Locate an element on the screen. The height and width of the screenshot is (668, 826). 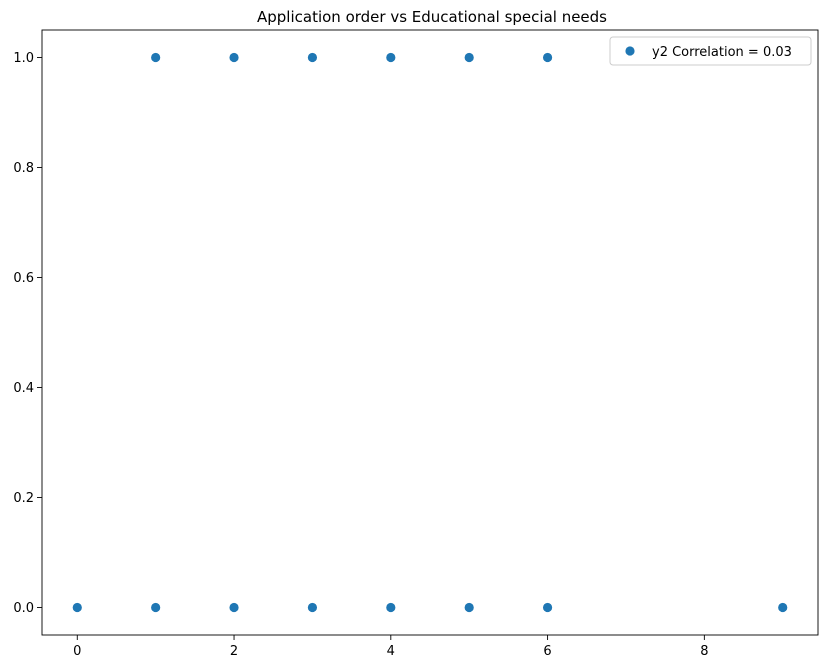
y-tick-label: 0.2 is located at coordinates (23, 498).